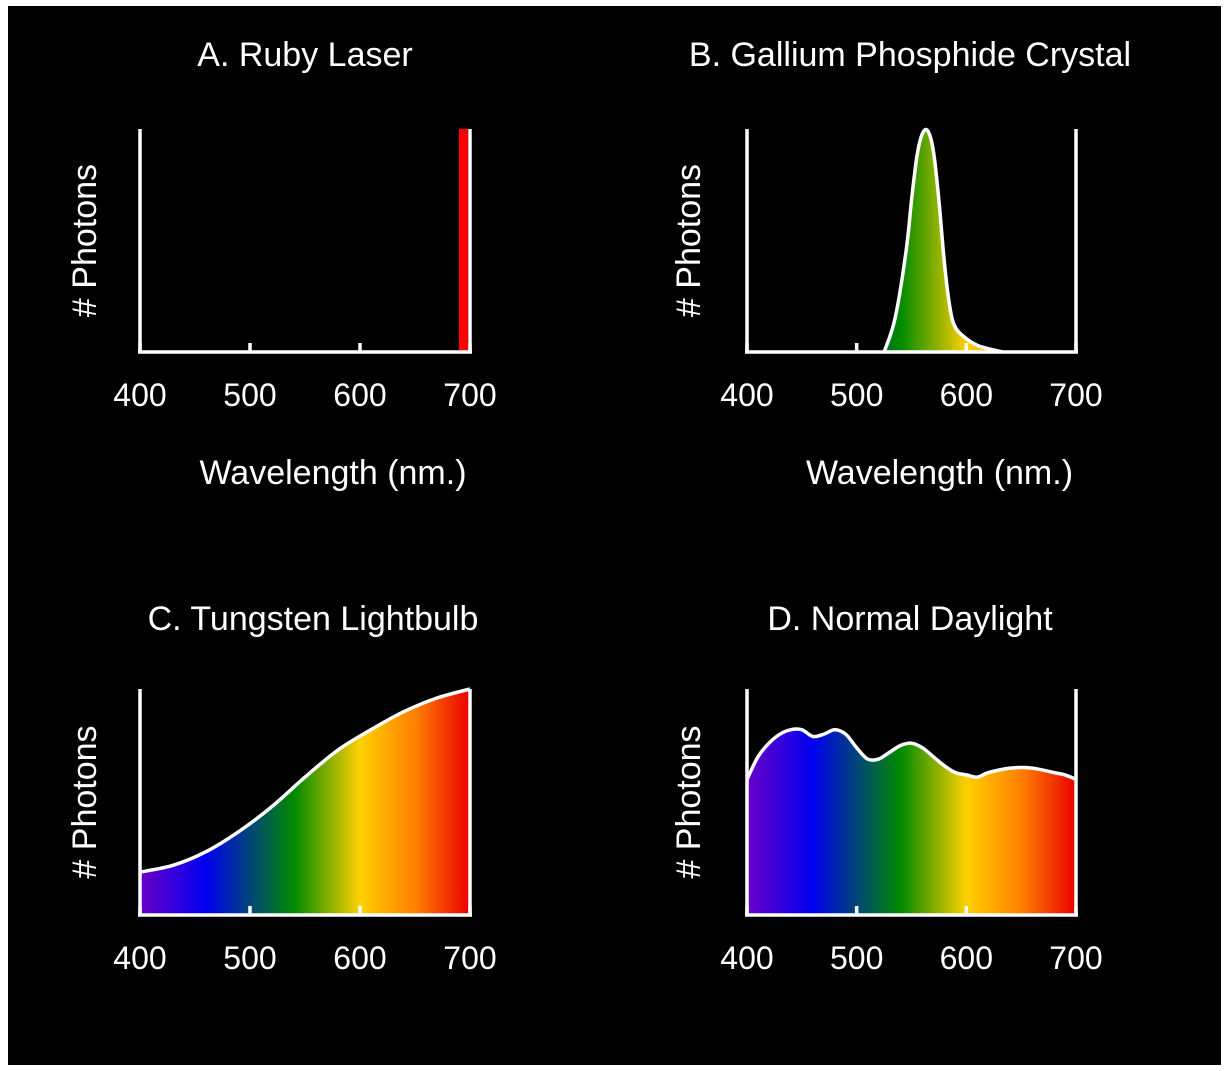  I want to click on chart-title: A. Ruby Laser, so click(304, 55).